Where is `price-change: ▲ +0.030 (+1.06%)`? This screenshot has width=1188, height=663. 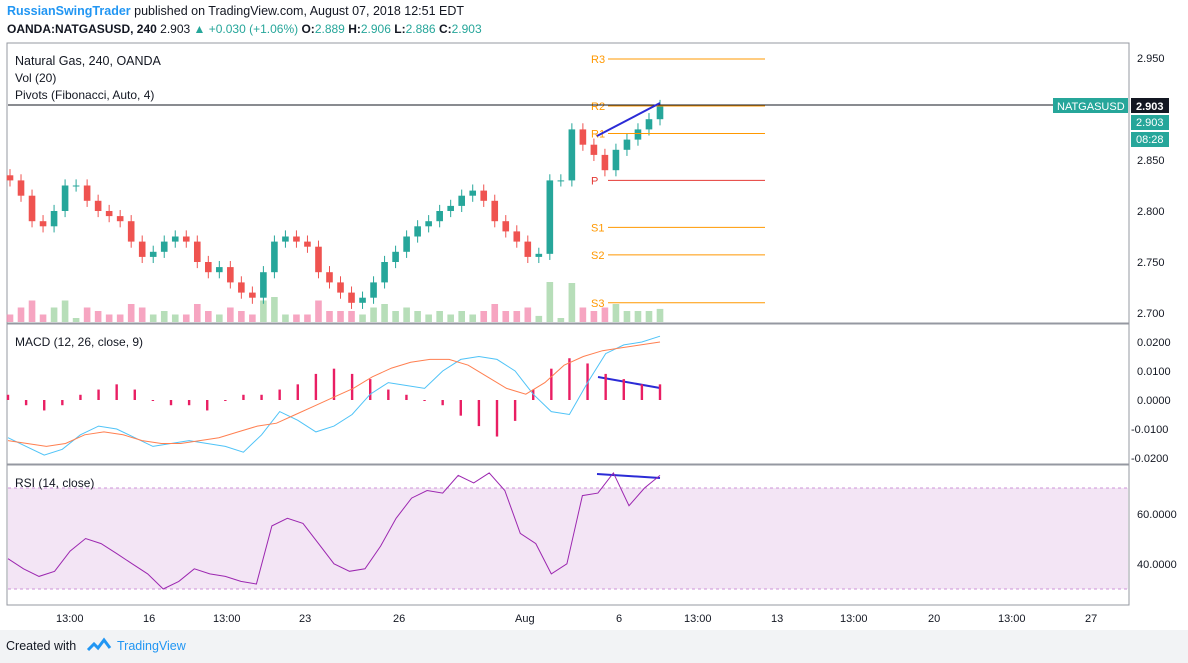
price-change: ▲ +0.030 (+1.06%) is located at coordinates (246, 29).